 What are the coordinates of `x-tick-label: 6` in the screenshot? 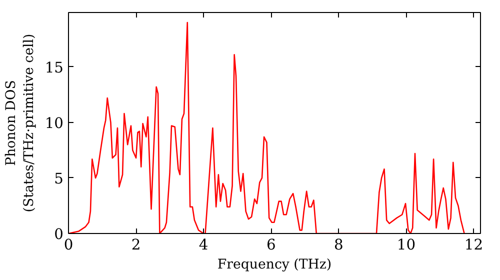 It's located at (271, 245).